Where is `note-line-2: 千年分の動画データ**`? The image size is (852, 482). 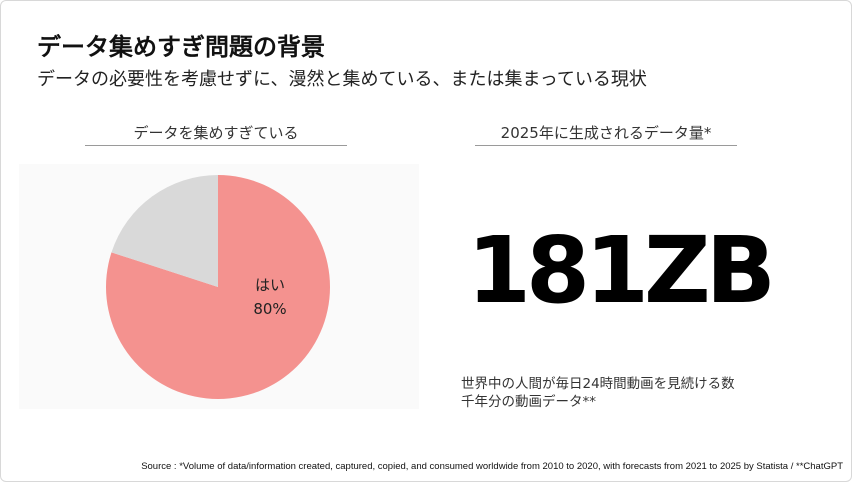 note-line-2: 千年分の動画データ** is located at coordinates (528, 402).